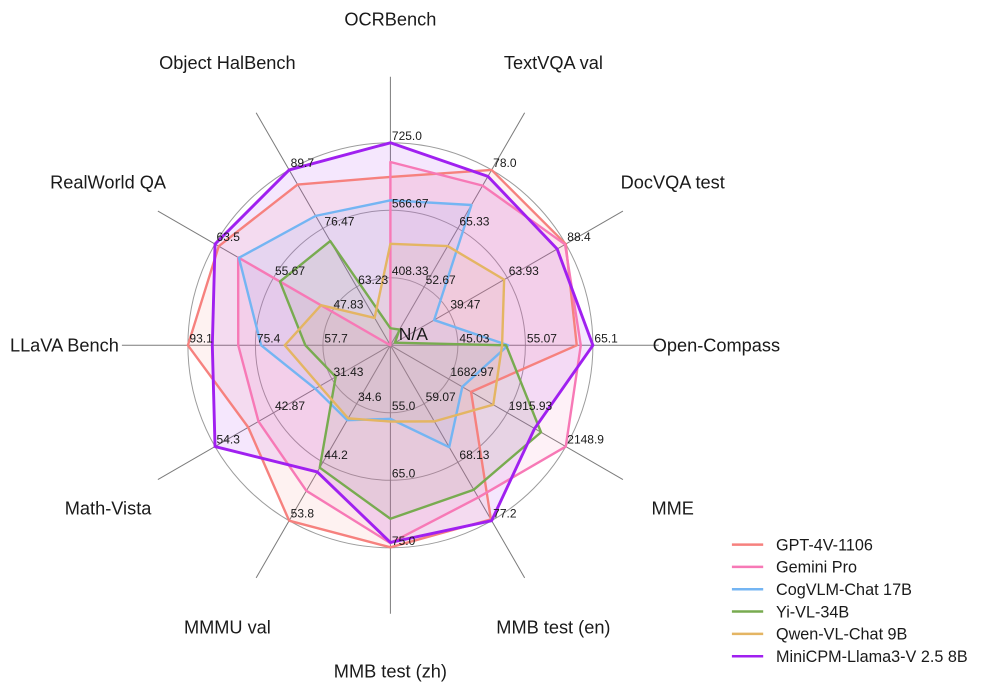  Describe the element at coordinates (201, 338) in the screenshot. I see `svg-text: 93.1` at that location.